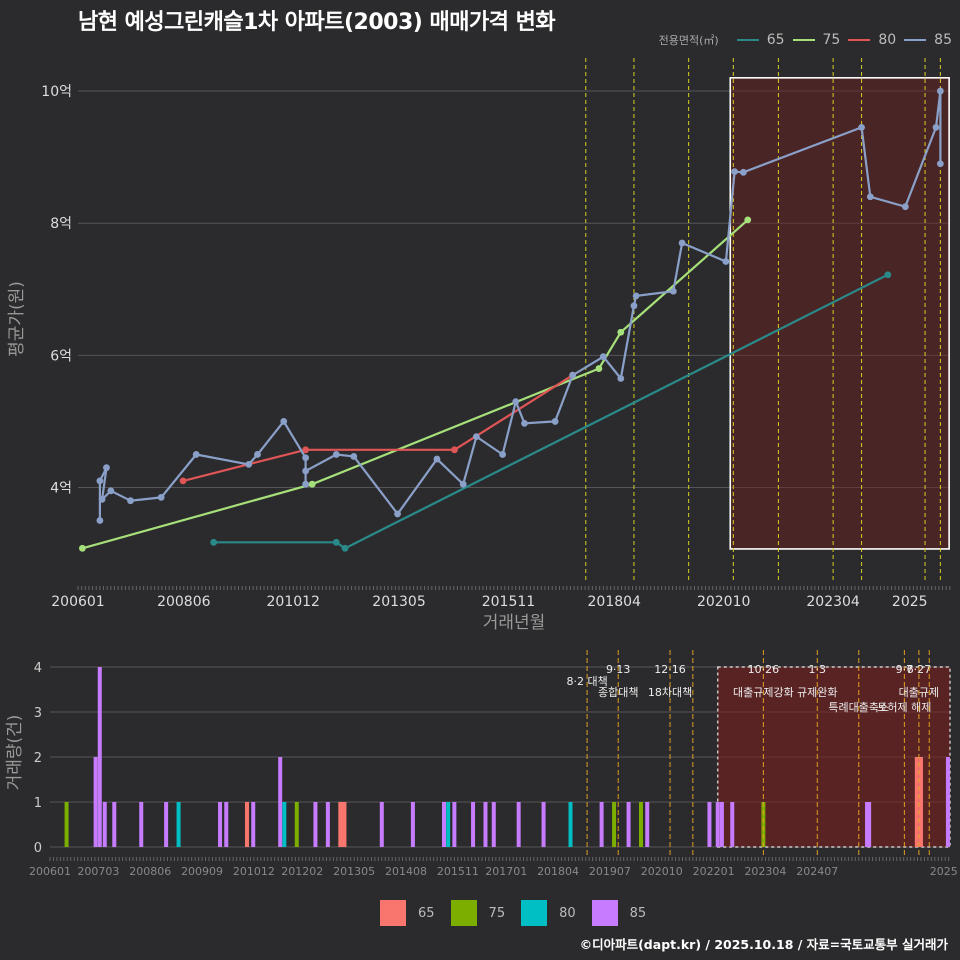  I want to click on policy-date-label: 9·13, so click(618, 669).